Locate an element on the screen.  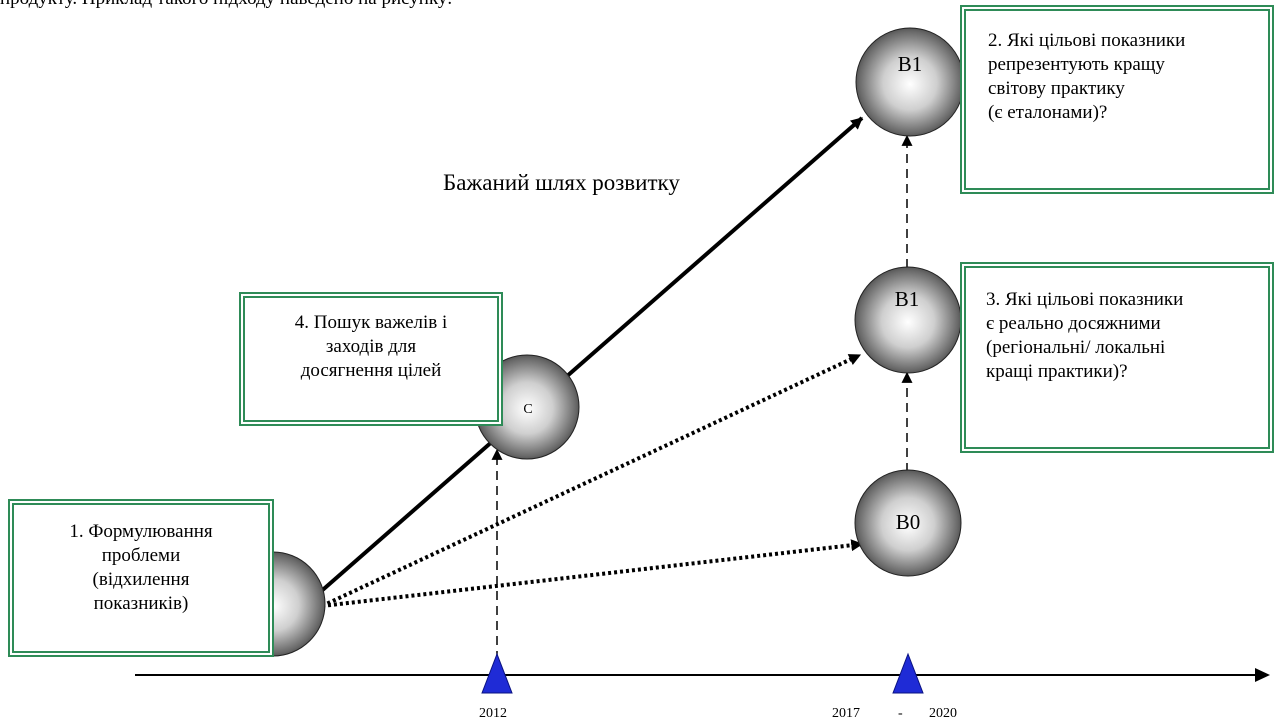
desired-path-label: Бажаний шлях розвитку is located at coordinates (561, 182).